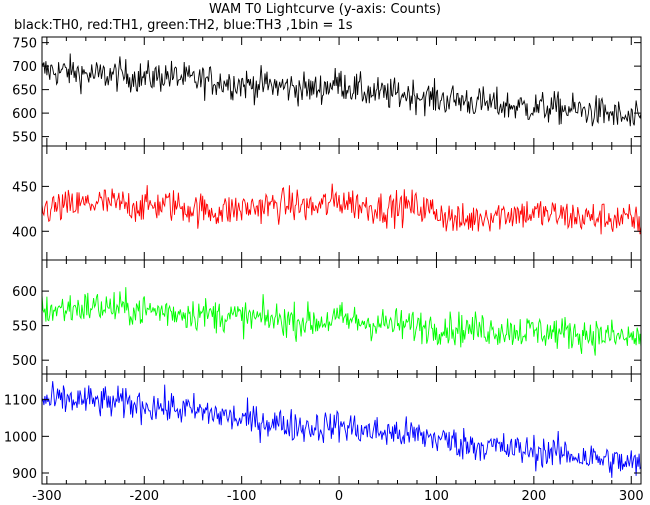  Describe the element at coordinates (242, 496) in the screenshot. I see `x-tick-label: -100` at that location.